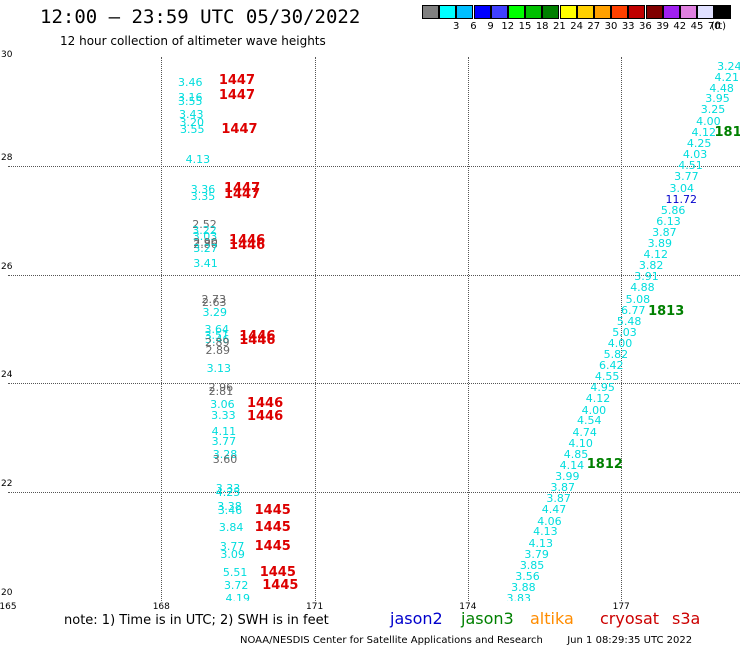  Describe the element at coordinates (686, 618) in the screenshot. I see `satellite-legend-s3a: s3a` at that location.